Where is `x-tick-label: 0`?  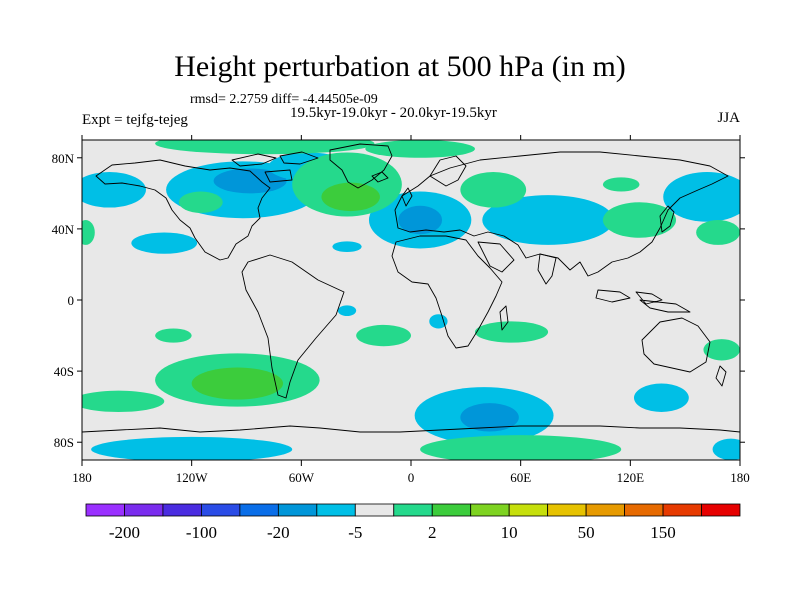
x-tick-label: 0 is located at coordinates (411, 477).